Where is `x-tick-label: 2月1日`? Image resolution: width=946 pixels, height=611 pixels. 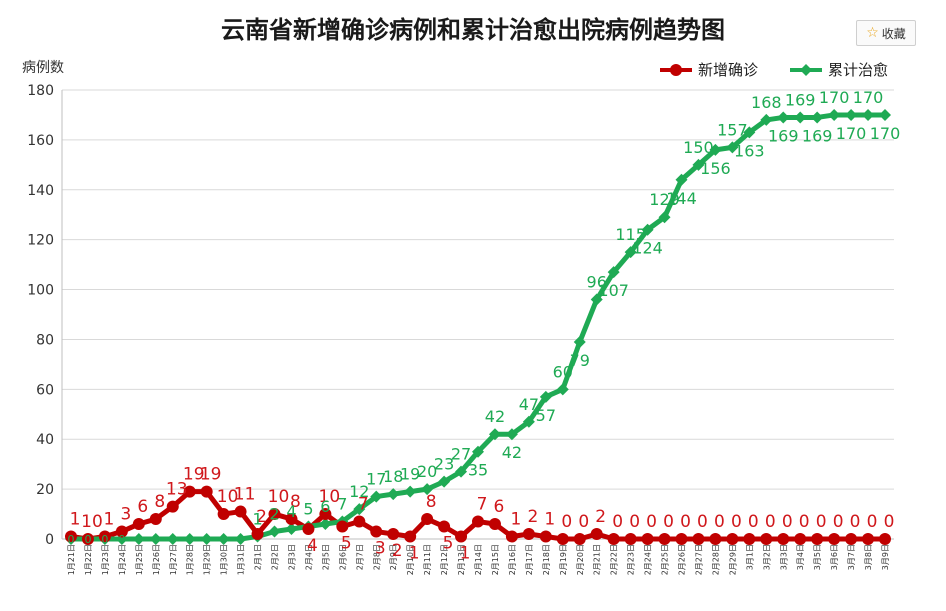 x-tick-label: 2月1日 is located at coordinates (258, 557).